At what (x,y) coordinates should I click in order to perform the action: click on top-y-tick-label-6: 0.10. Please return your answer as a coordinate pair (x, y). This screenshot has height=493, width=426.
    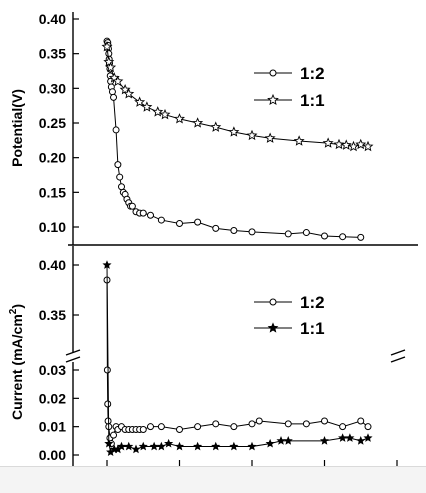
    Looking at the image, I should click on (52, 227).